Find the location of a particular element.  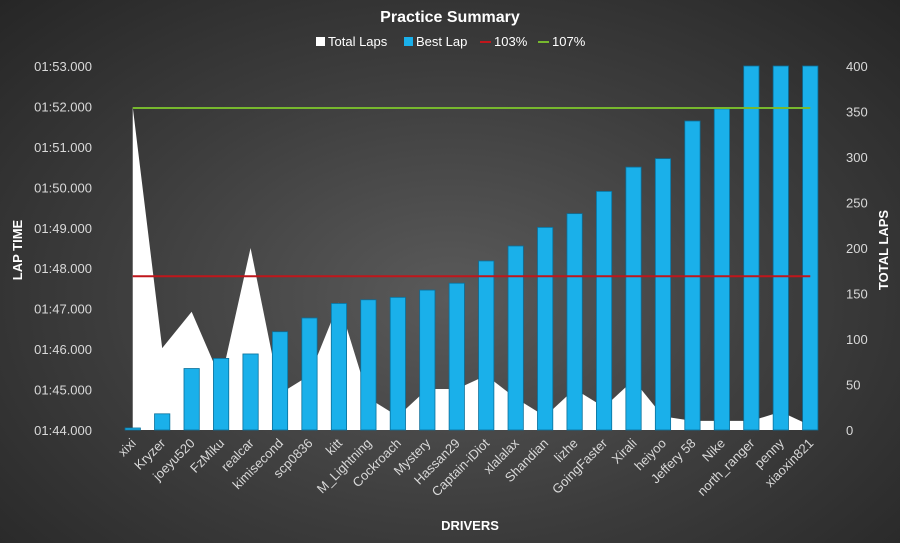

x-tick-label: xixi is located at coordinates (127, 447).